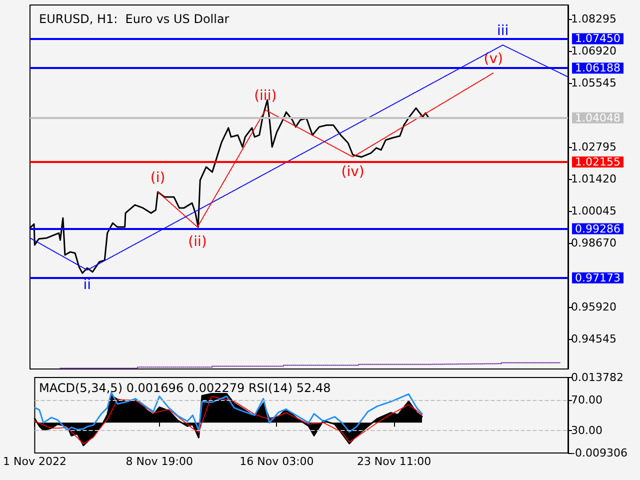 This screenshot has height=480, width=640. I want to click on y-tick-label: 0.98670, so click(593, 243).